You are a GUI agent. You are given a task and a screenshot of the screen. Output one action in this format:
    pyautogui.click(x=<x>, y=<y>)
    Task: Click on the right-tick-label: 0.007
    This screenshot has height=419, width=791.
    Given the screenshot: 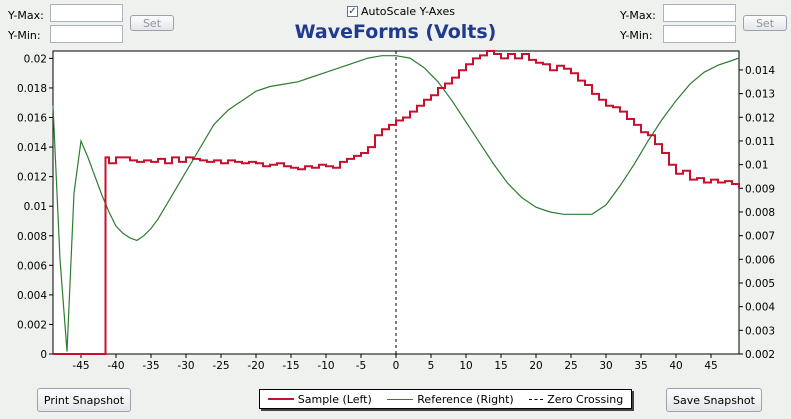 What is the action you would take?
    pyautogui.click(x=760, y=237)
    